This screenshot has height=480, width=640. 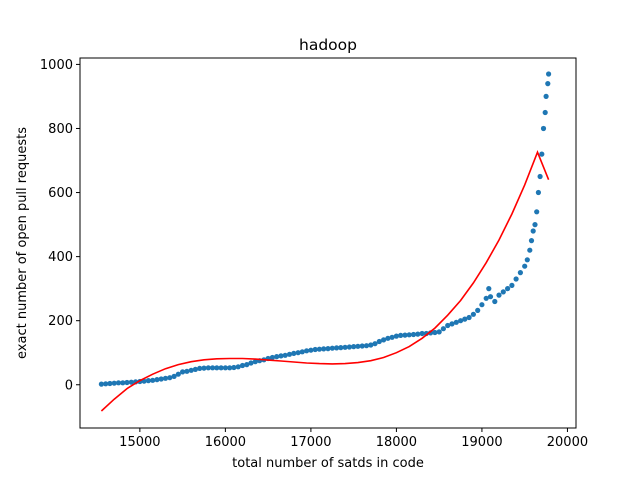 What do you see at coordinates (481, 442) in the screenshot?
I see `x-tick-label: 19000` at bounding box center [481, 442].